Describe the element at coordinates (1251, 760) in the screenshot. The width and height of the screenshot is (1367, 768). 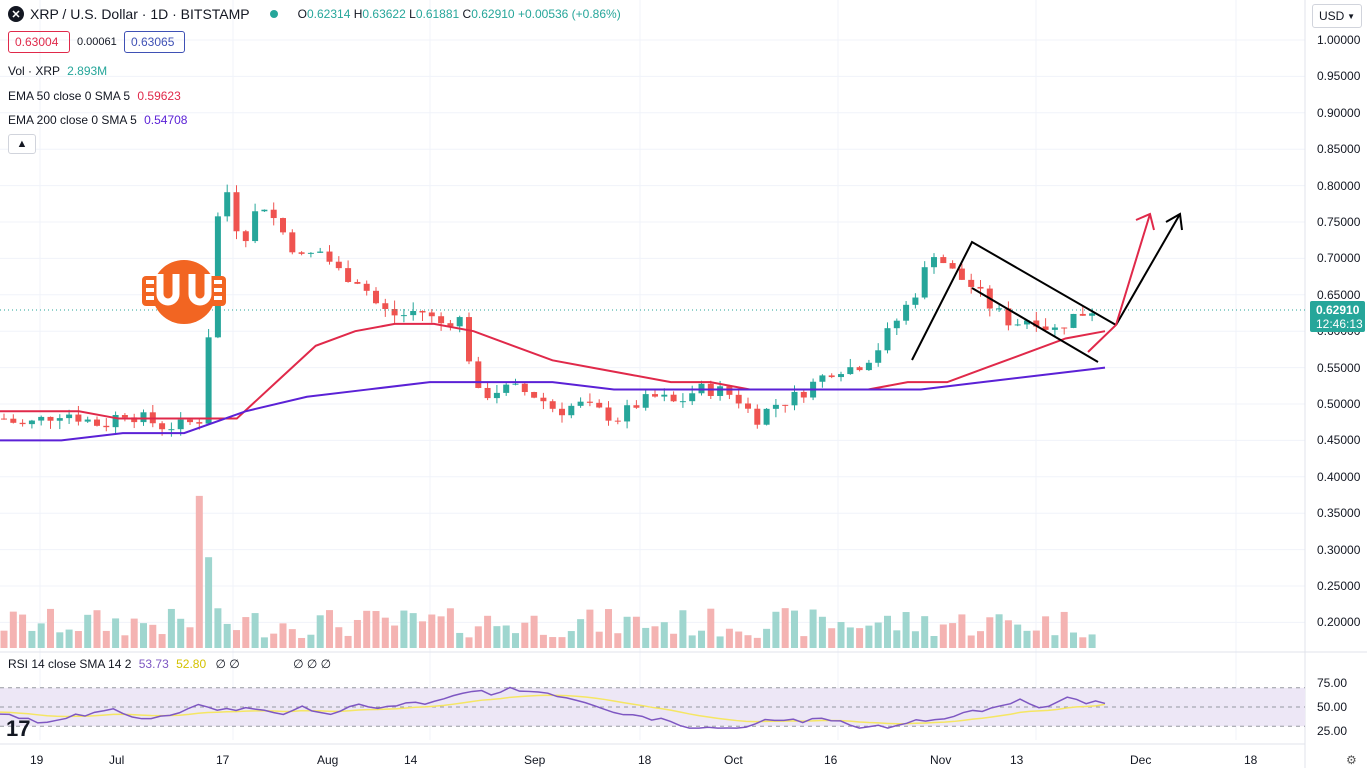
I see `time-tick-label: 18` at that location.